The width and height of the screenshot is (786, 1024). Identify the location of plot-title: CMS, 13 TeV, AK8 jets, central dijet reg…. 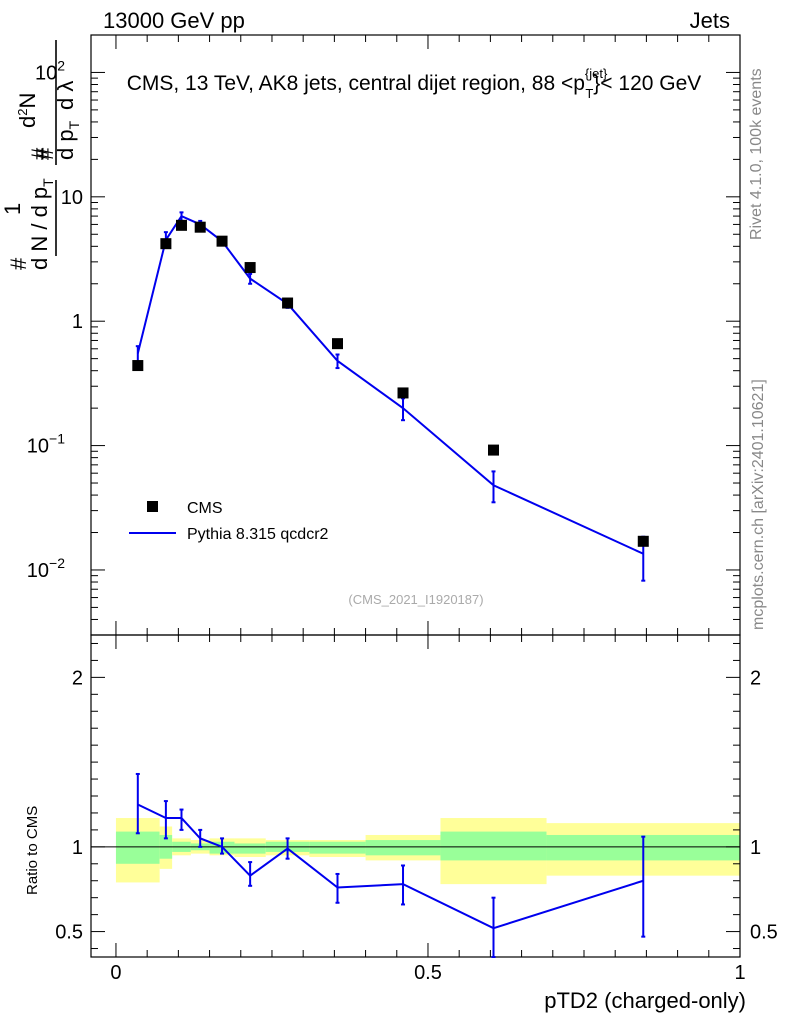
(414, 83).